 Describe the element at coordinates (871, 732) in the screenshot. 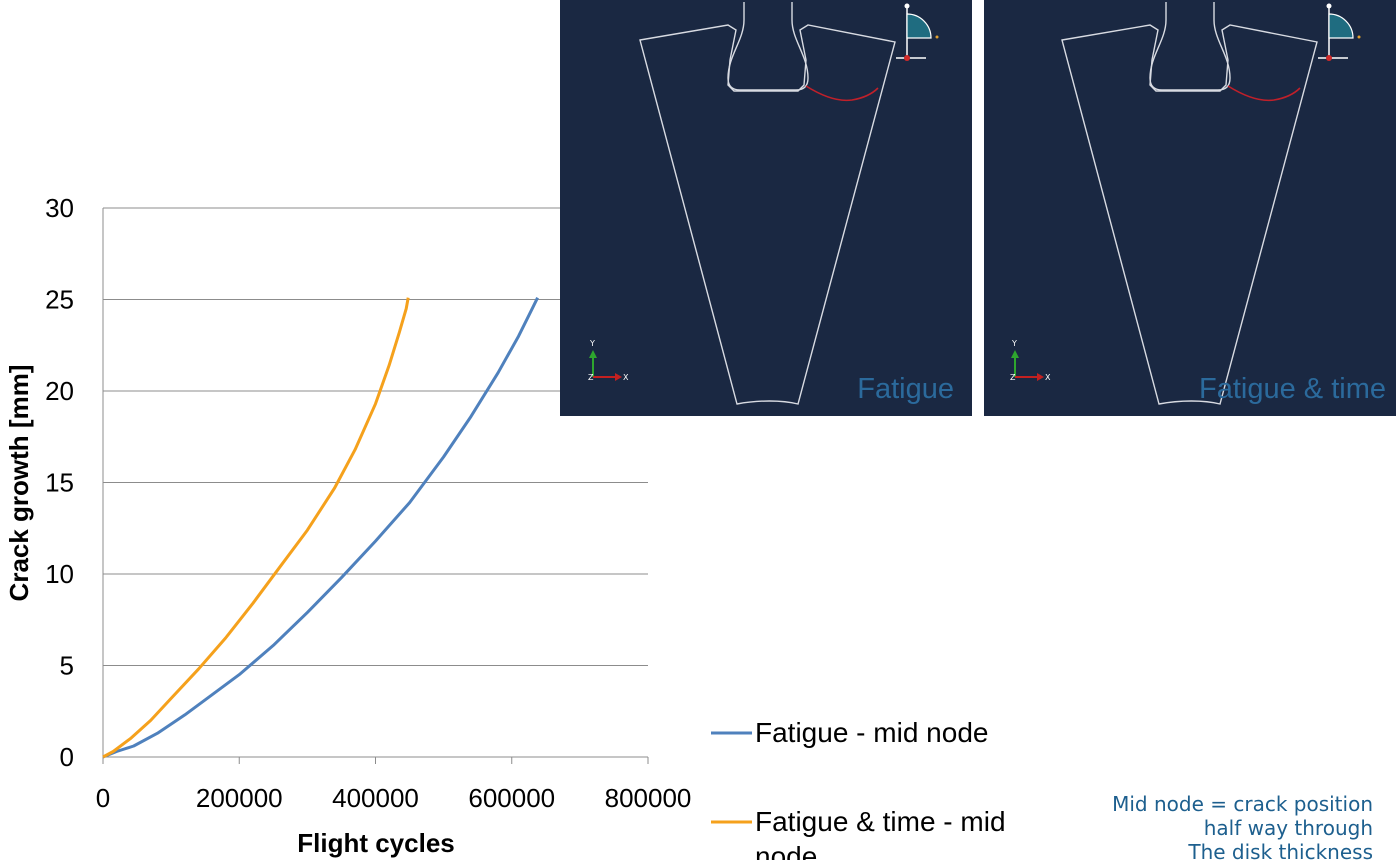

I see `legend-label-0: Fatigue - mid node` at that location.